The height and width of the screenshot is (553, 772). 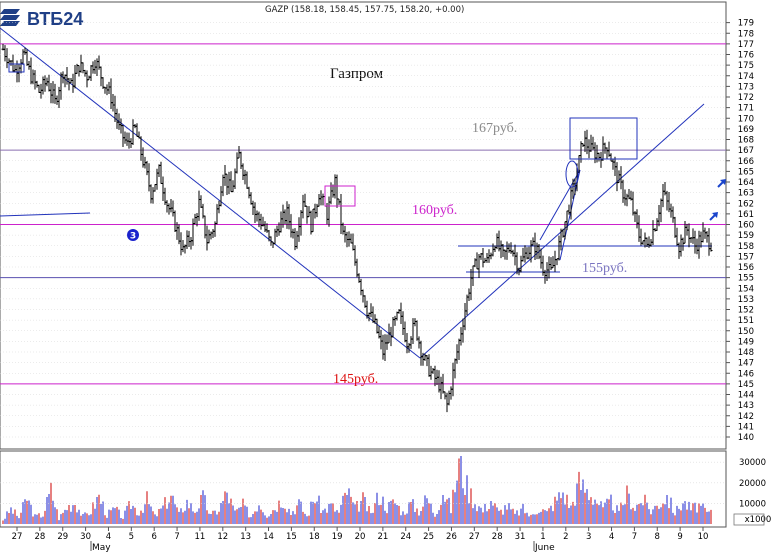 What do you see at coordinates (542, 537) in the screenshot?
I see `x-tick-label: 1` at bounding box center [542, 537].